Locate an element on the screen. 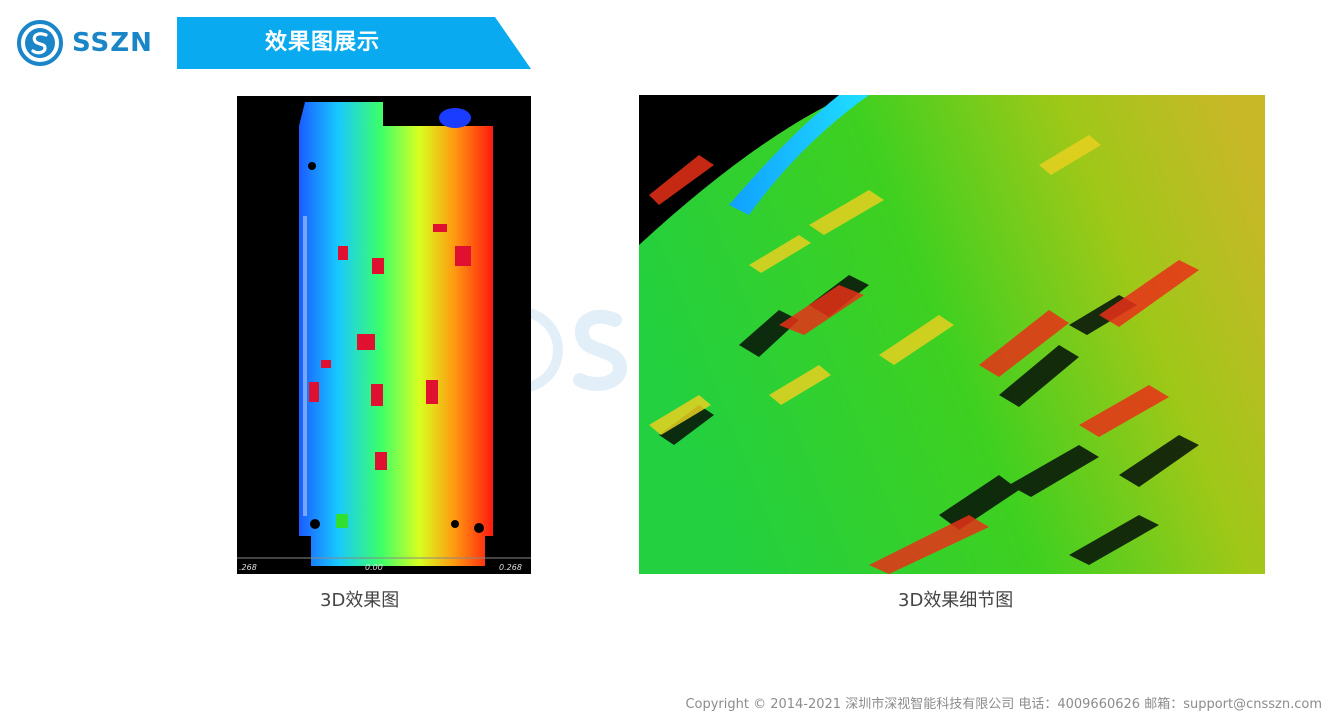 The image size is (1338, 720). scale-left-label: .268 is located at coordinates (248, 567).